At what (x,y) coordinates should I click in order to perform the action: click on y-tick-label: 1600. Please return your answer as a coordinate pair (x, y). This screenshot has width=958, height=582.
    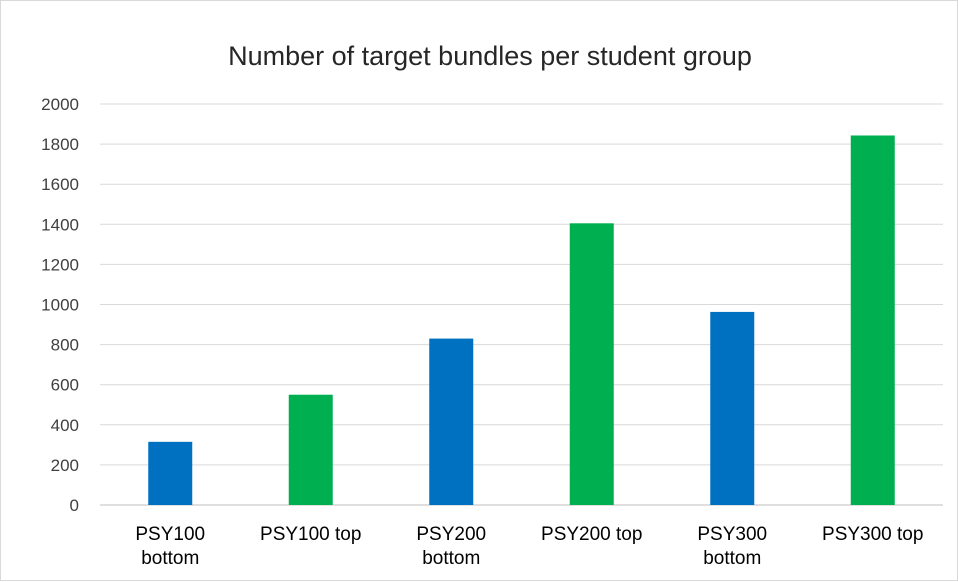
    Looking at the image, I should click on (60, 184).